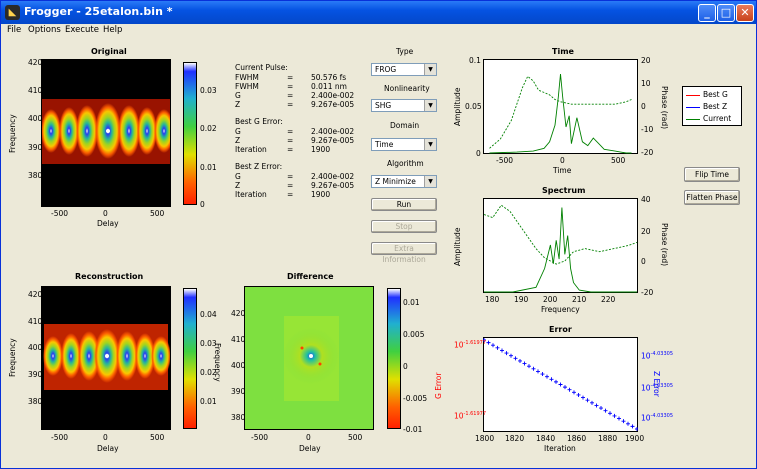 This screenshot has height=469, width=757. Describe the element at coordinates (647, 152) in the screenshot. I see `time-y2tick: -20` at that location.